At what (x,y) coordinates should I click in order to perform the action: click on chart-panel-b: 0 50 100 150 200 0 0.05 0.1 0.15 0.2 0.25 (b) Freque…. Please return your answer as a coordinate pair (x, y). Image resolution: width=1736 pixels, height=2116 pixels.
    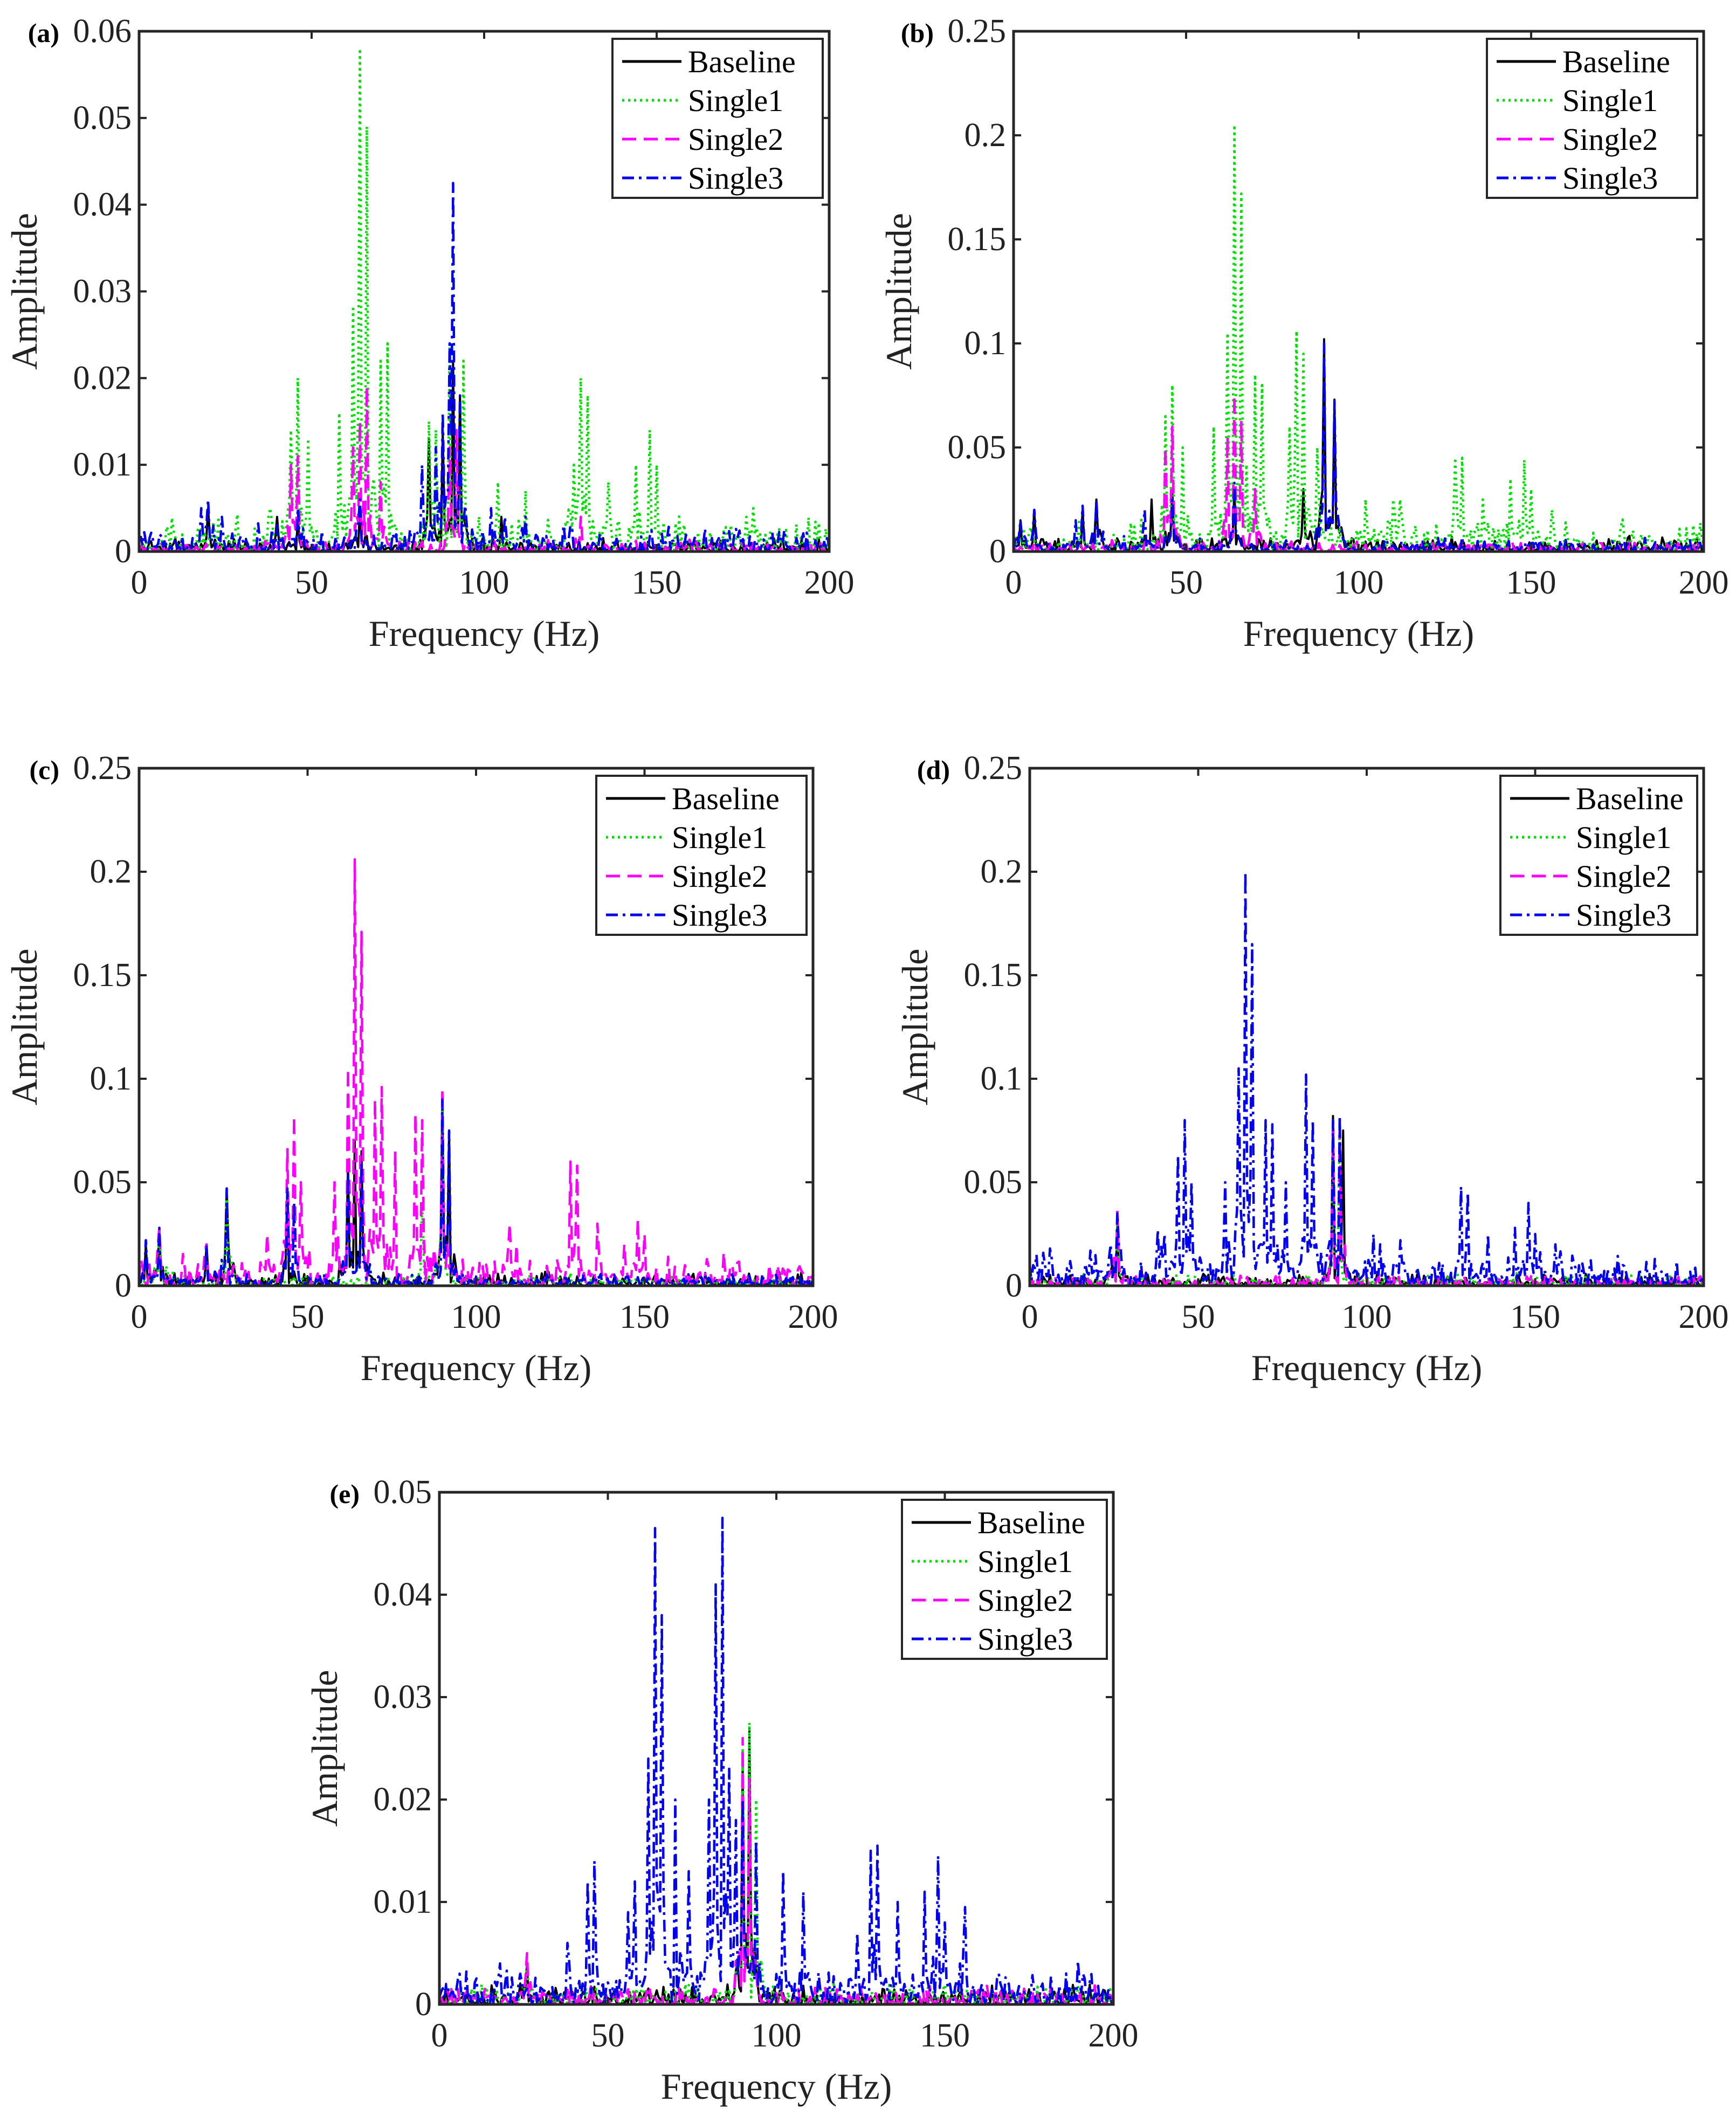
    Looking at the image, I should click on (1303, 333).